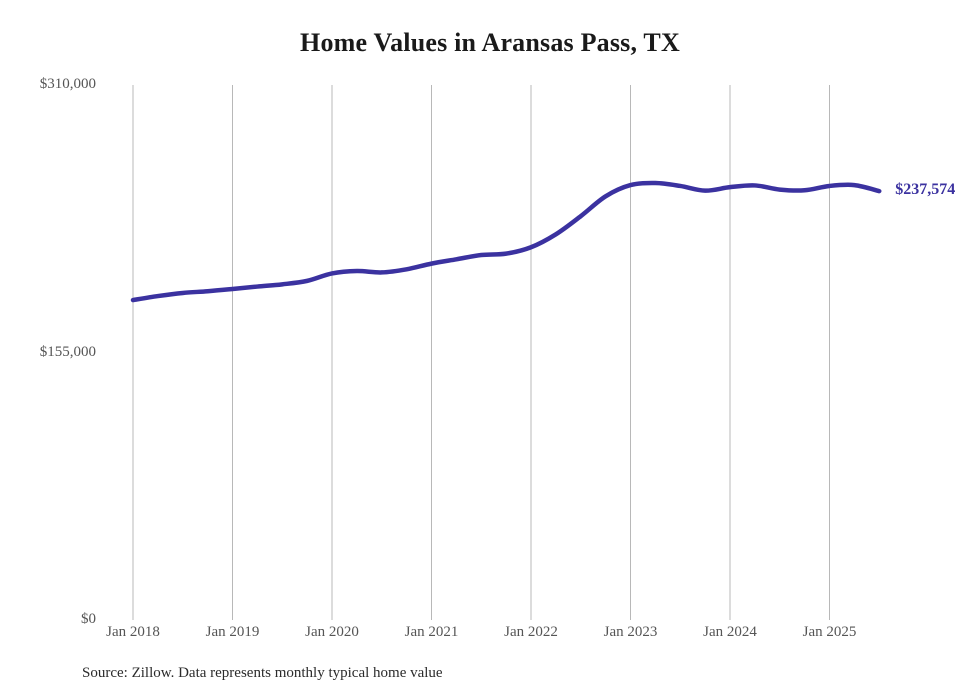  Describe the element at coordinates (88, 619) in the screenshot. I see `y-tick-label: $0` at that location.